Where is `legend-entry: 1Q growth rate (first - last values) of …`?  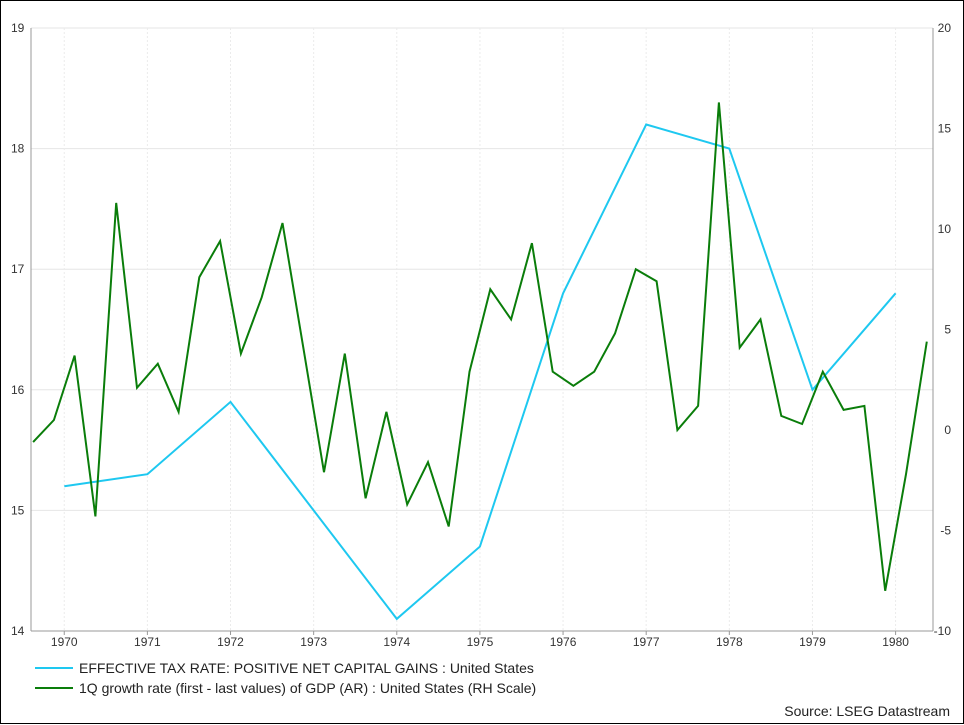 legend-entry: 1Q growth rate (first - last values) of … is located at coordinates (307, 688).